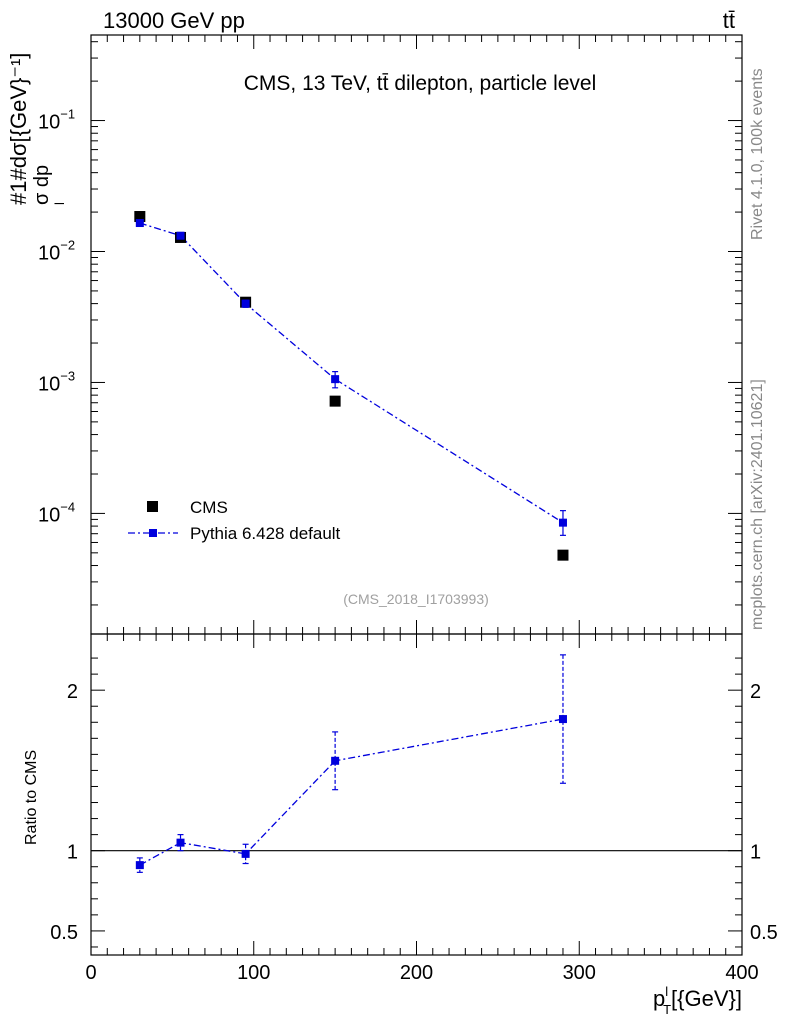 This screenshot has height=1024, width=786. Describe the element at coordinates (757, 504) in the screenshot. I see `mcplots-label: mcplots.cern.ch [arXiv:2401.10621]` at that location.